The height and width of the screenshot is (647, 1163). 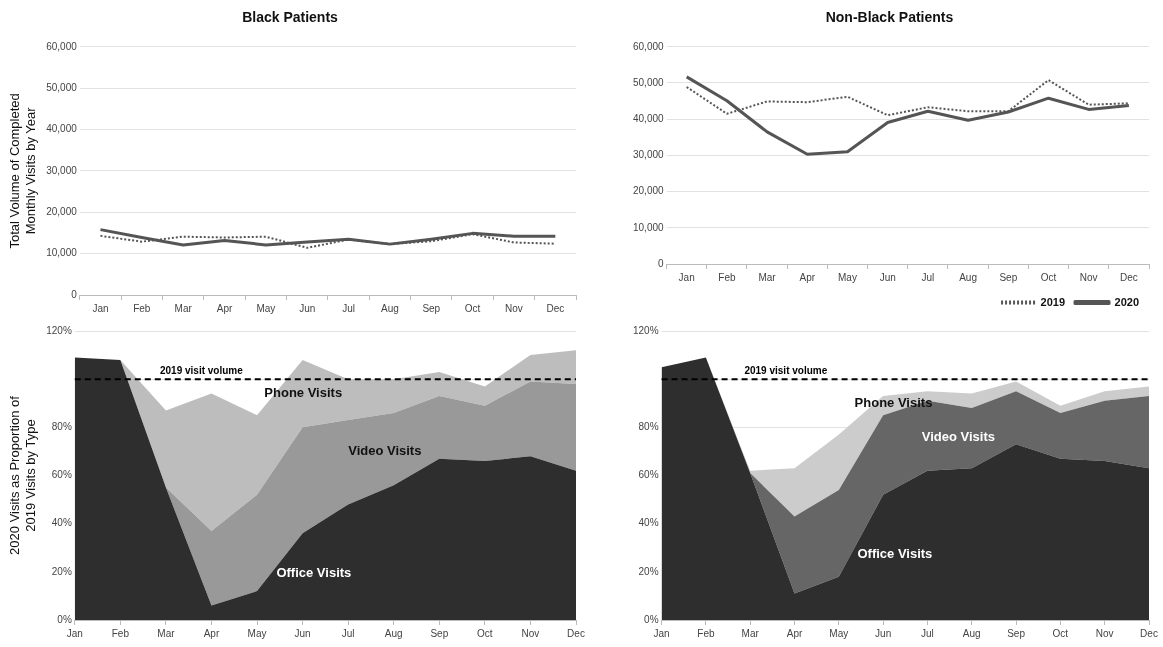 I want to click on chart-title: Non-Black Patients, so click(x=889, y=17).